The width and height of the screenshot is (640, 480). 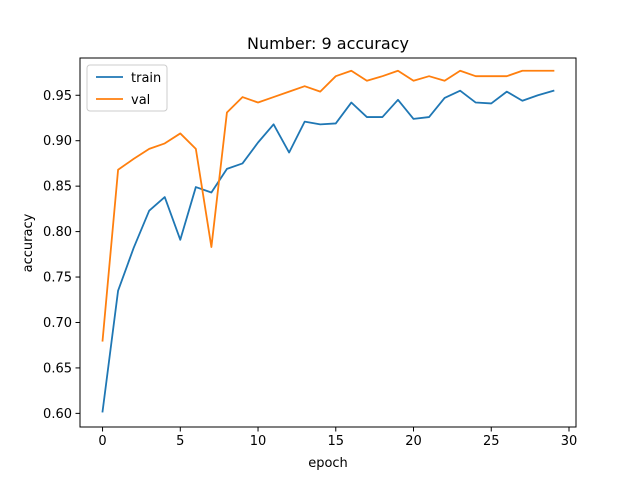 What do you see at coordinates (146, 78) in the screenshot?
I see `legend-label-train: train` at bounding box center [146, 78].